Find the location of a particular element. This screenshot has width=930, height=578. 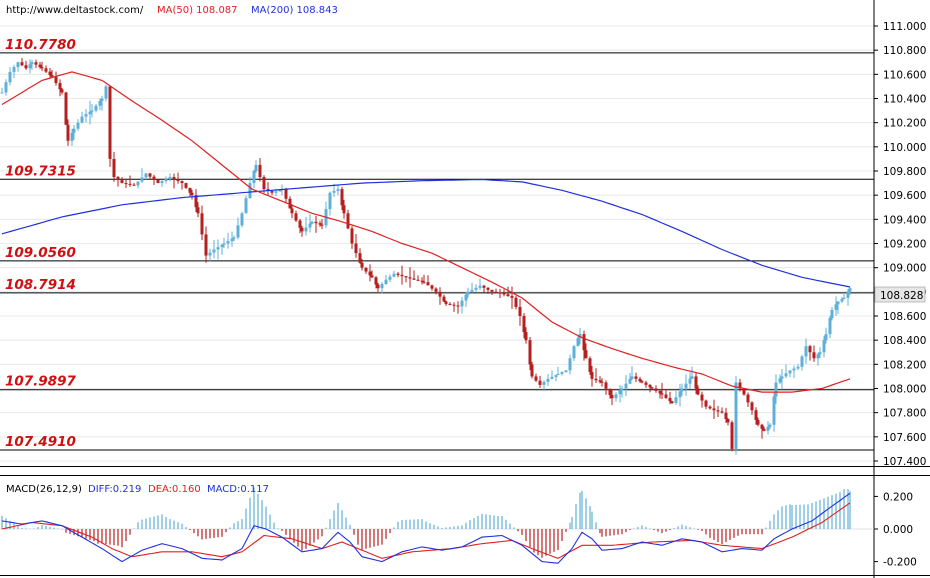

diff-line is located at coordinates (426, 528).